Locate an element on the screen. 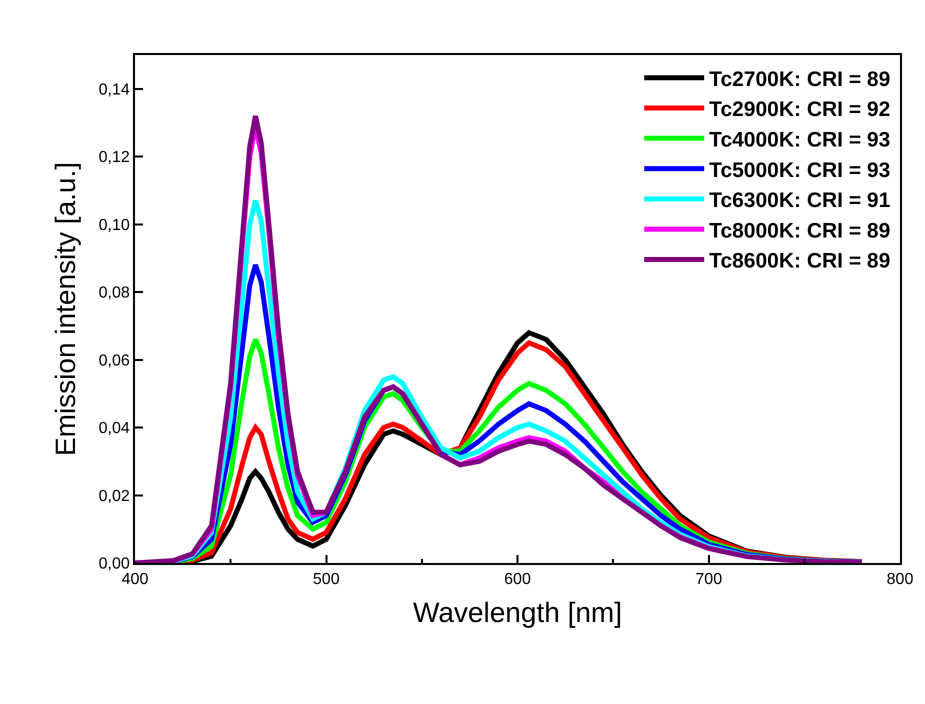 Image resolution: width=925 pixels, height=704 pixels. legend-label: Tc6300K: CRI = 91 is located at coordinates (800, 200).